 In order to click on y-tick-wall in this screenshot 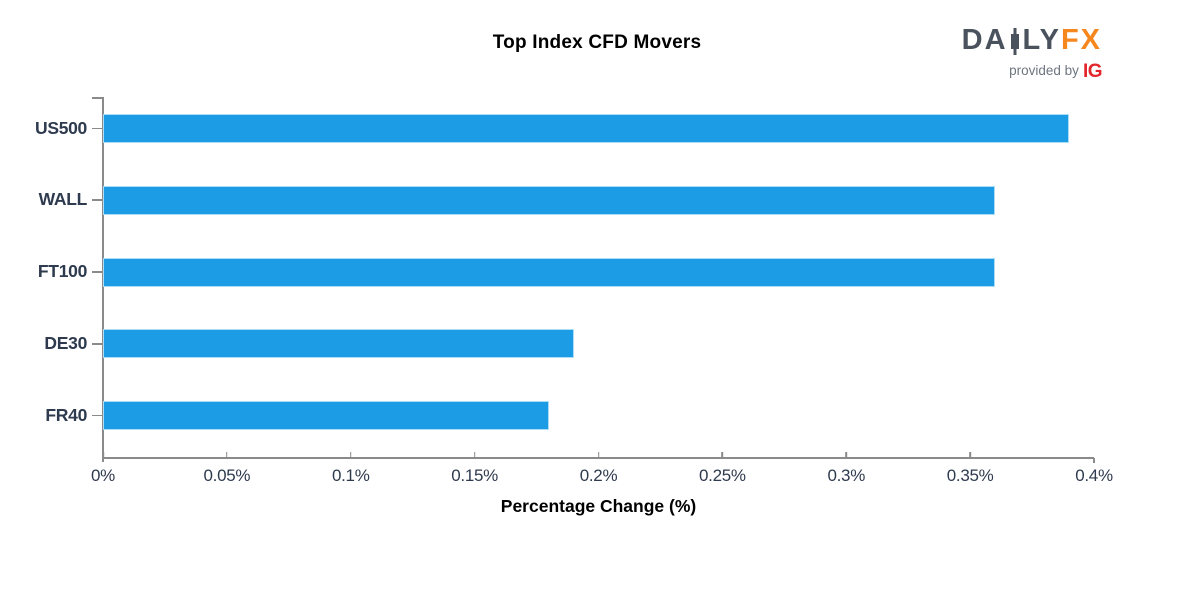, I will do `click(97, 200)`.